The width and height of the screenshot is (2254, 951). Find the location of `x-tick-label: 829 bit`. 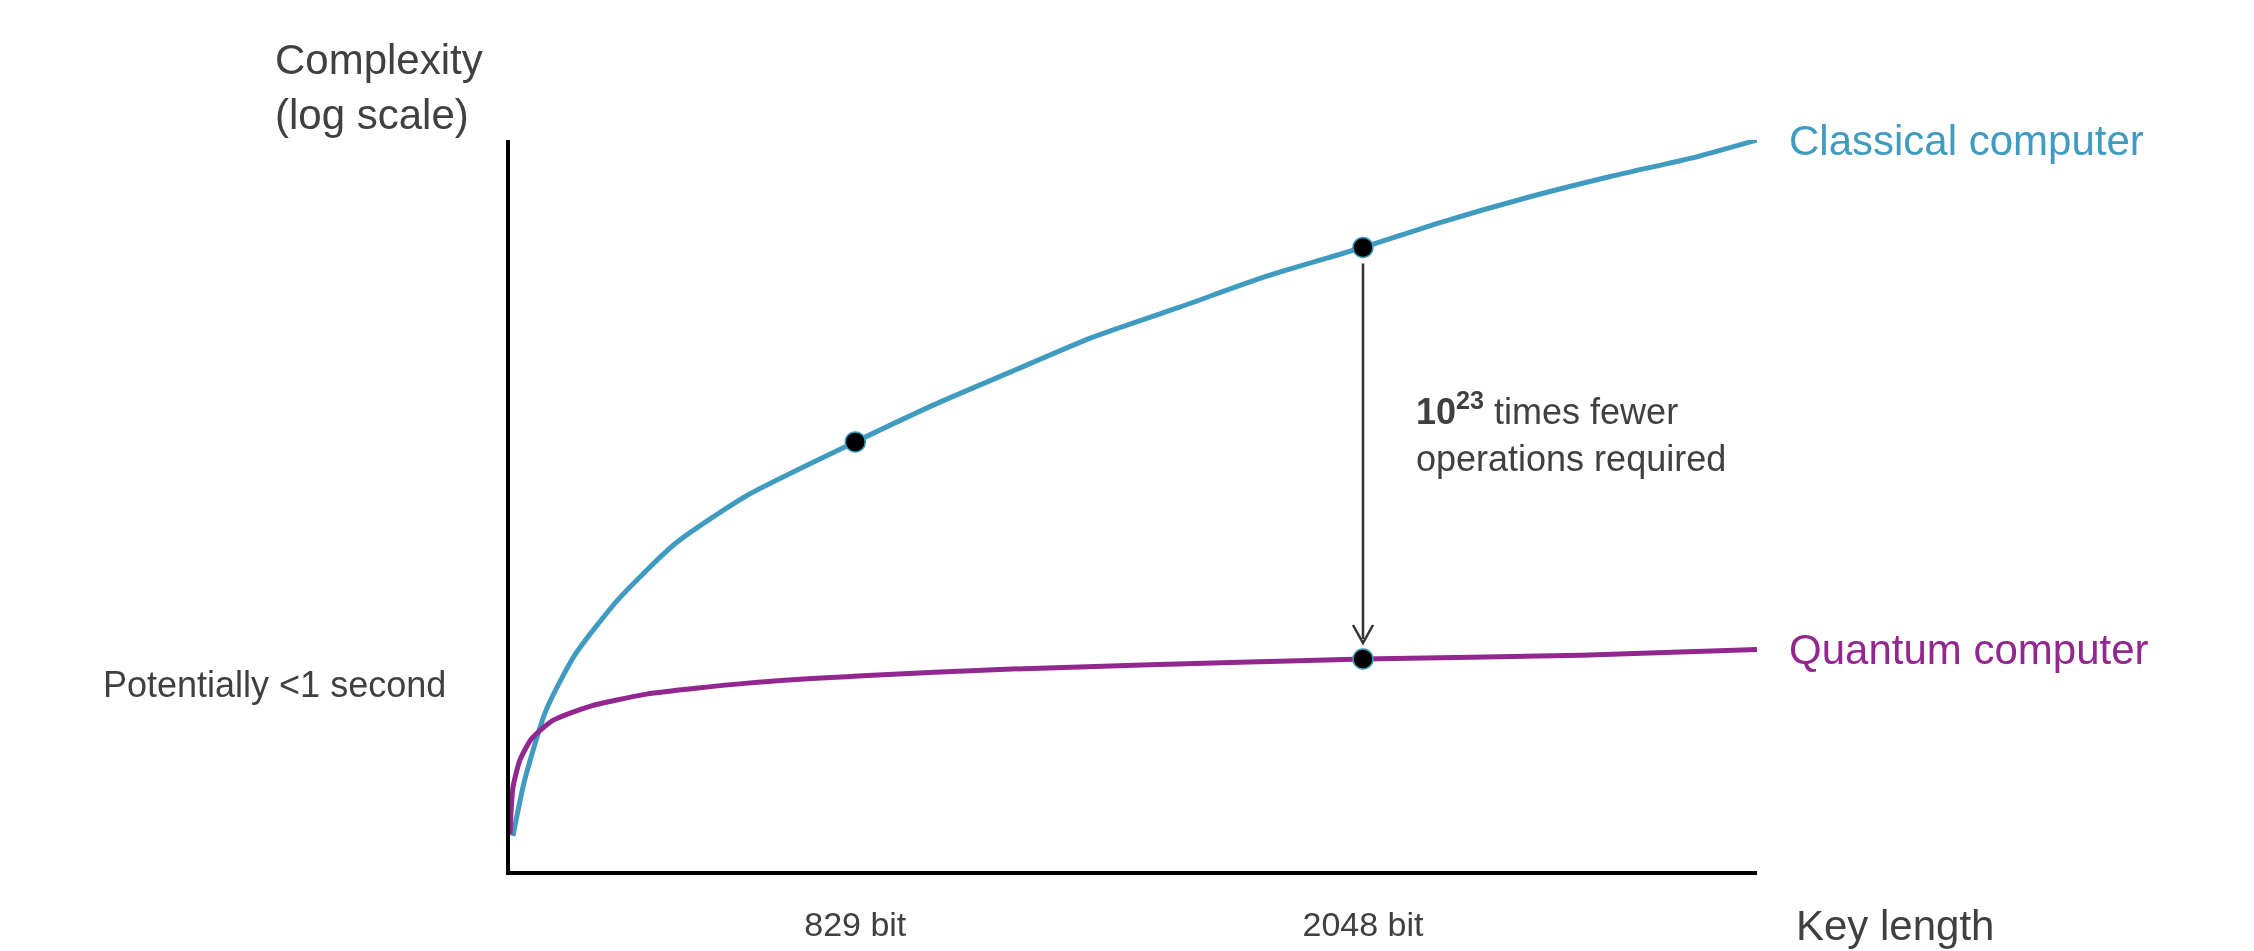

x-tick-label: 829 bit is located at coordinates (855, 923).